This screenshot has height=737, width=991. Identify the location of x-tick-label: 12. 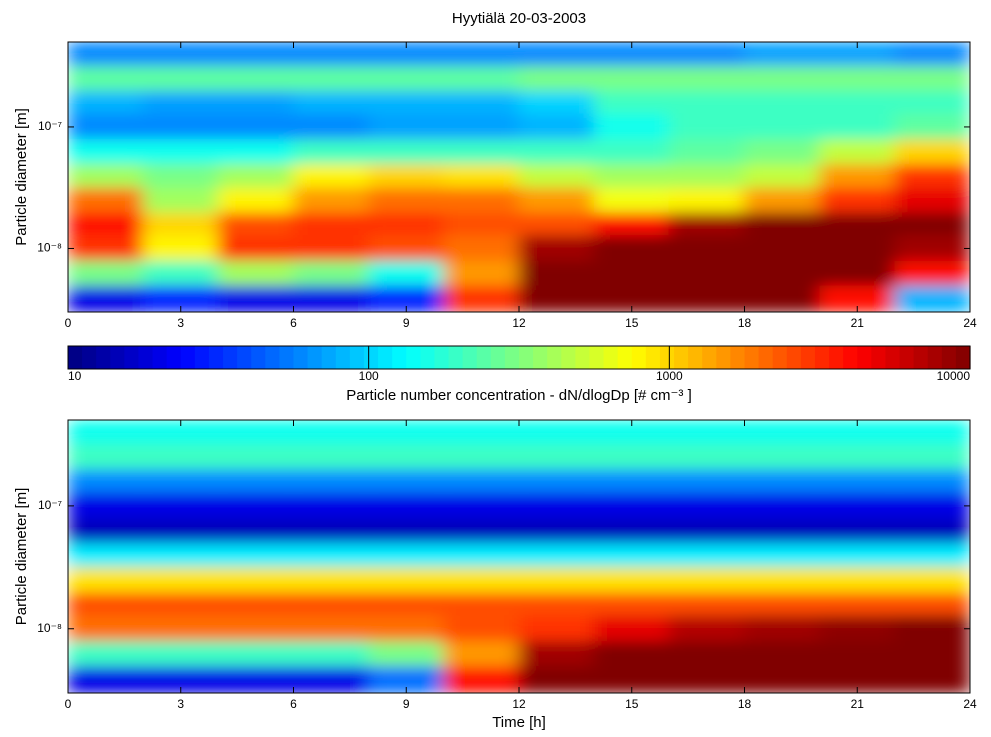
(519, 323).